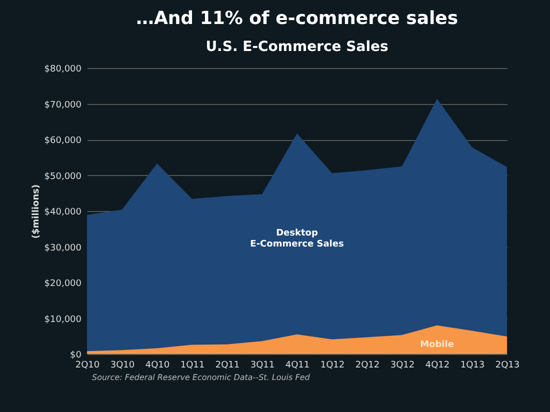 The width and height of the screenshot is (550, 412). What do you see at coordinates (63, 105) in the screenshot?
I see `y-tick-label: $70,000` at bounding box center [63, 105].